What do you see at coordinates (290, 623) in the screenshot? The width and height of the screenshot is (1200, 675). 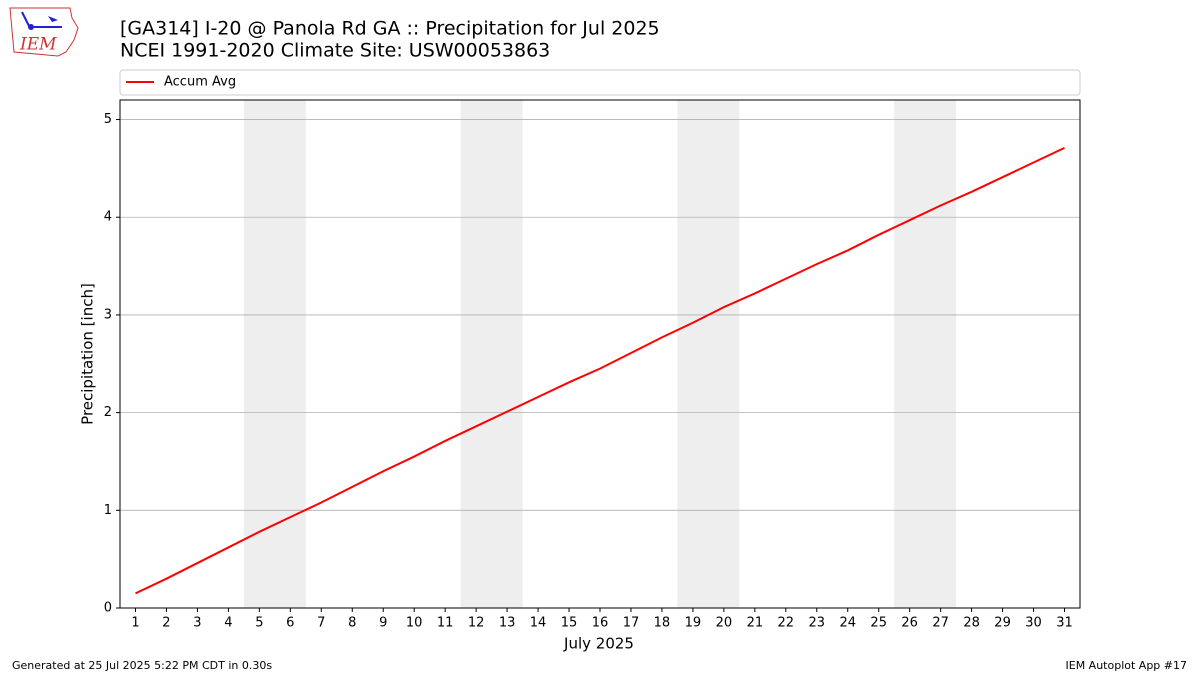 I see `x-tick-label: 6` at bounding box center [290, 623].